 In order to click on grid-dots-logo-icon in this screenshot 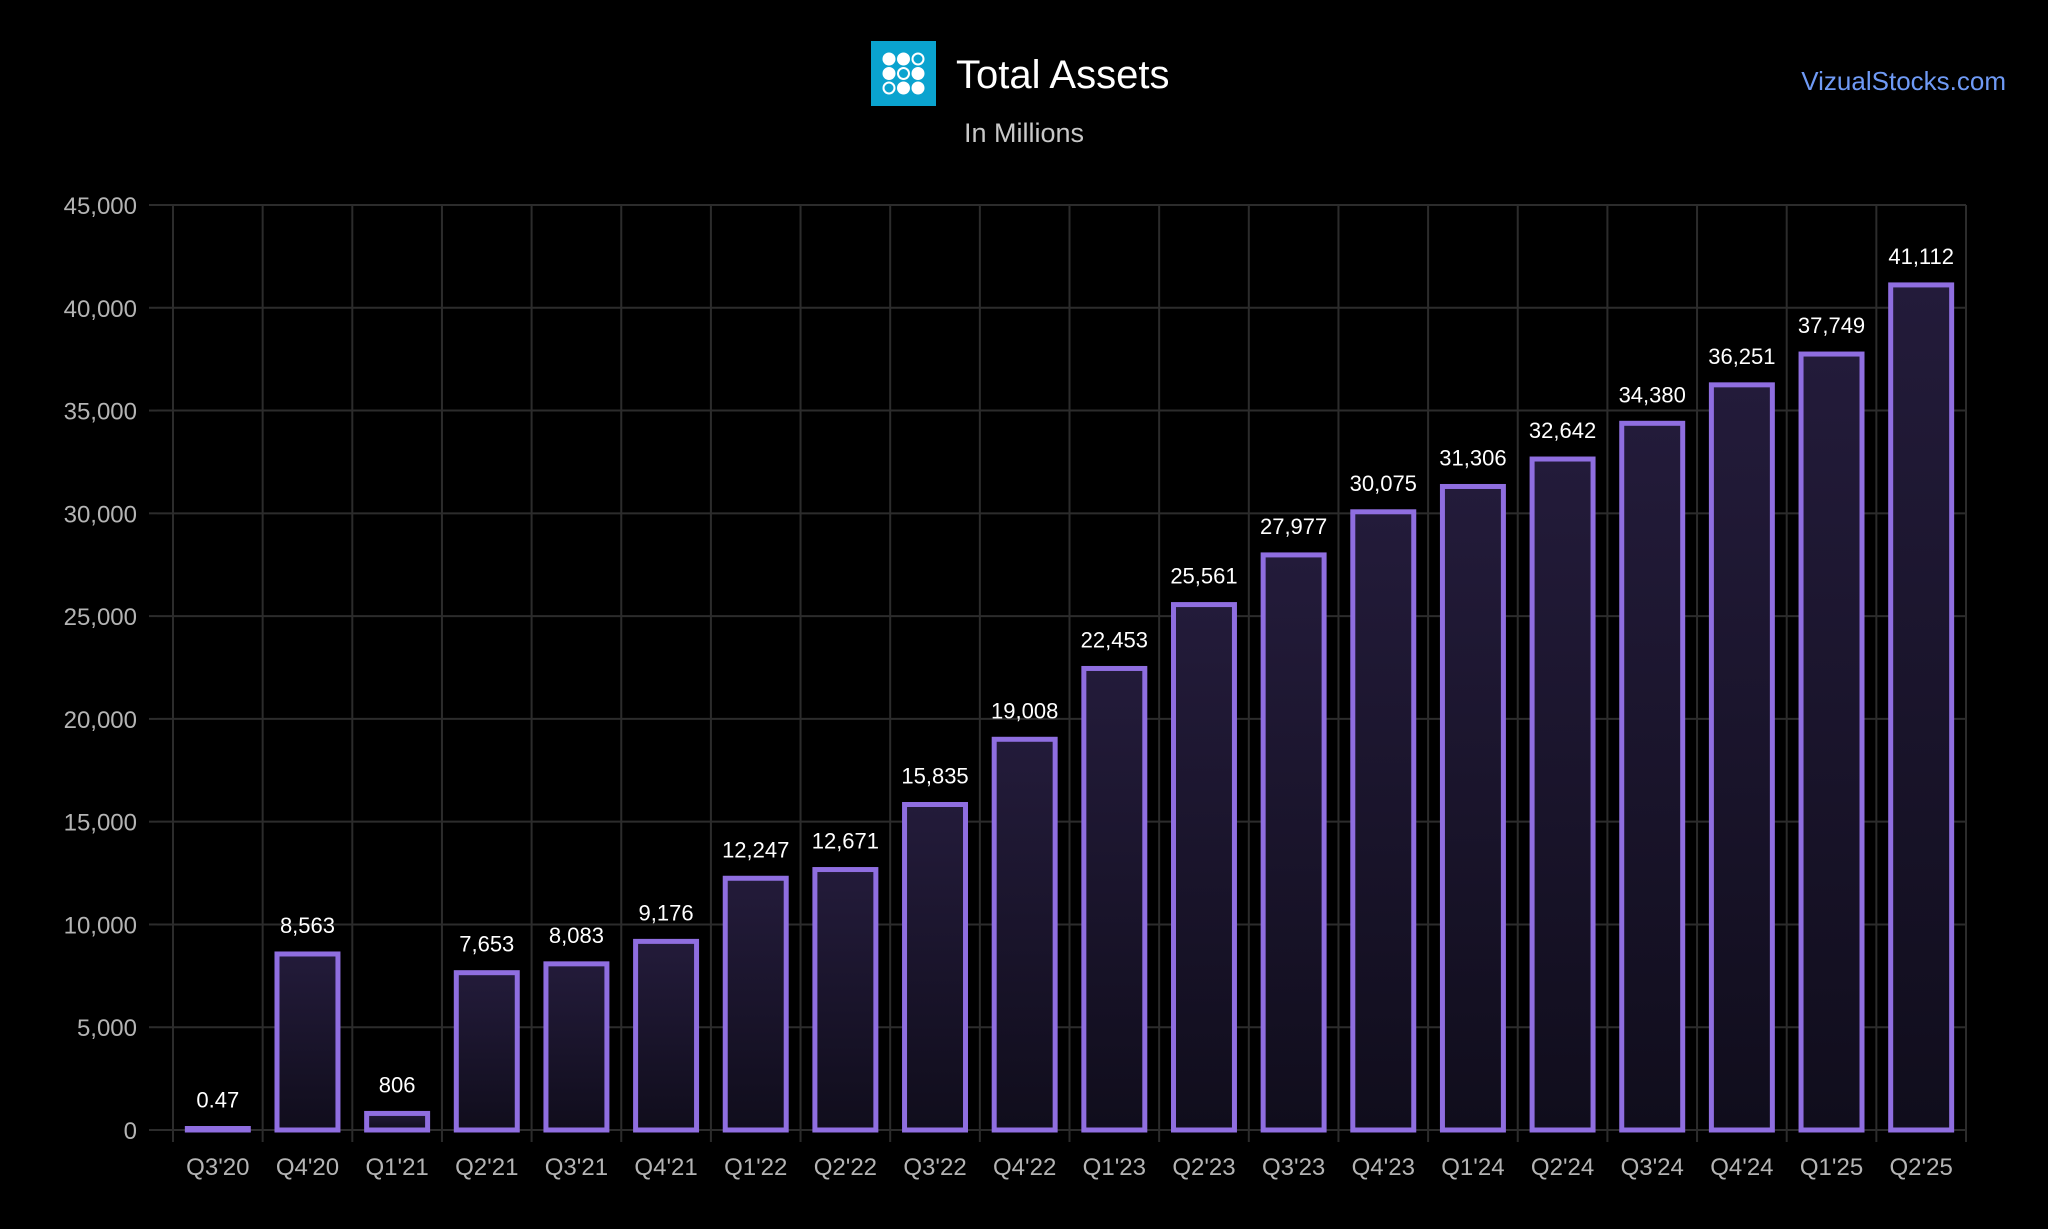, I will do `click(903, 73)`.